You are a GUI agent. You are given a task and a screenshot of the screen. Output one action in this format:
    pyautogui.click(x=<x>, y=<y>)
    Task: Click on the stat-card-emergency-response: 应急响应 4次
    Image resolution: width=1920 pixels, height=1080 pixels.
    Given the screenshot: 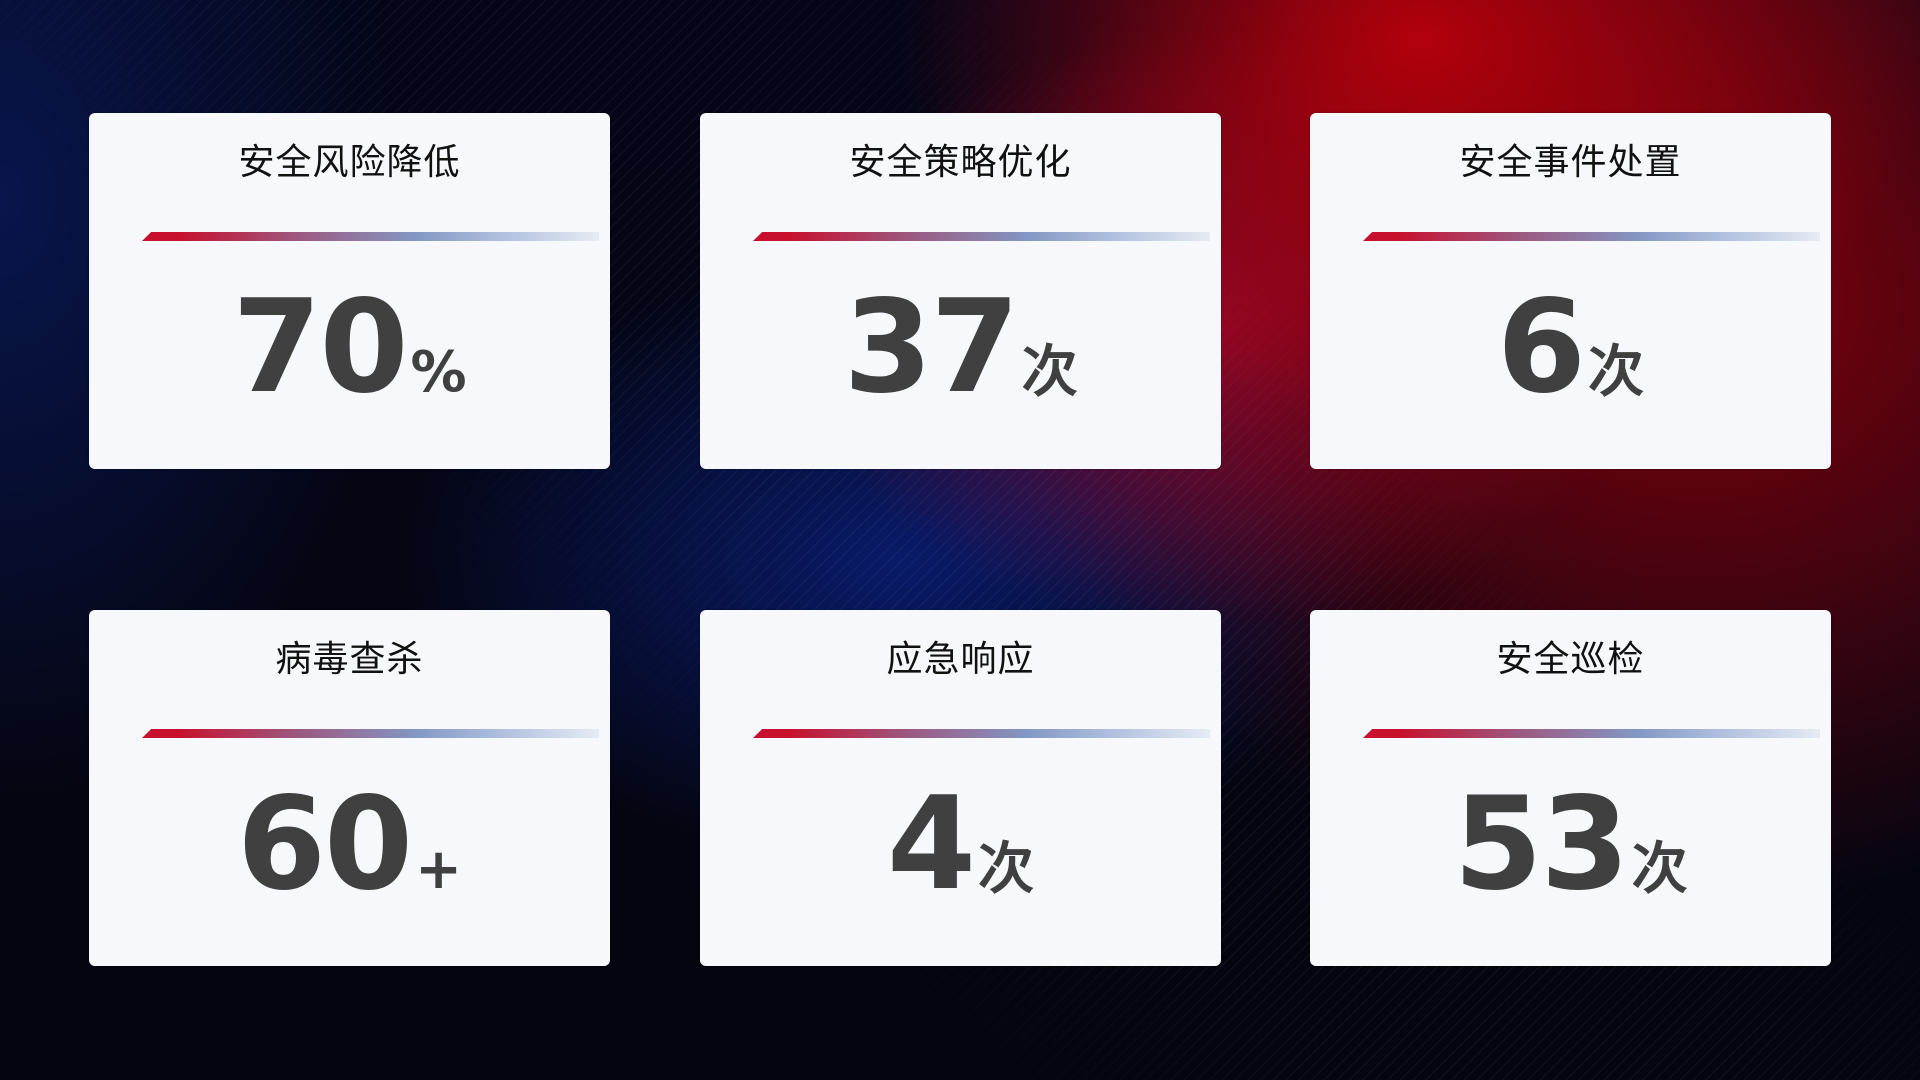 What is the action you would take?
    pyautogui.click(x=960, y=788)
    